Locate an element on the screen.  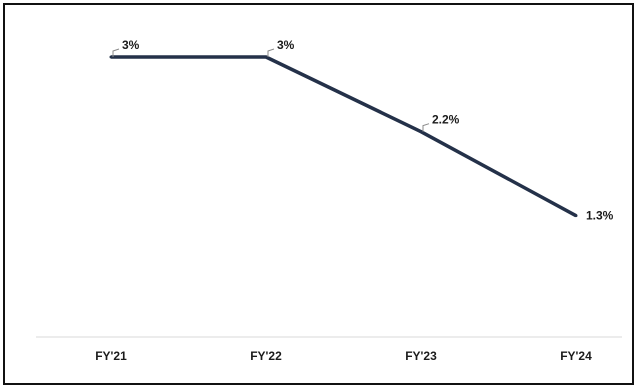
x-tick-label: FY'21 is located at coordinates (111, 356).